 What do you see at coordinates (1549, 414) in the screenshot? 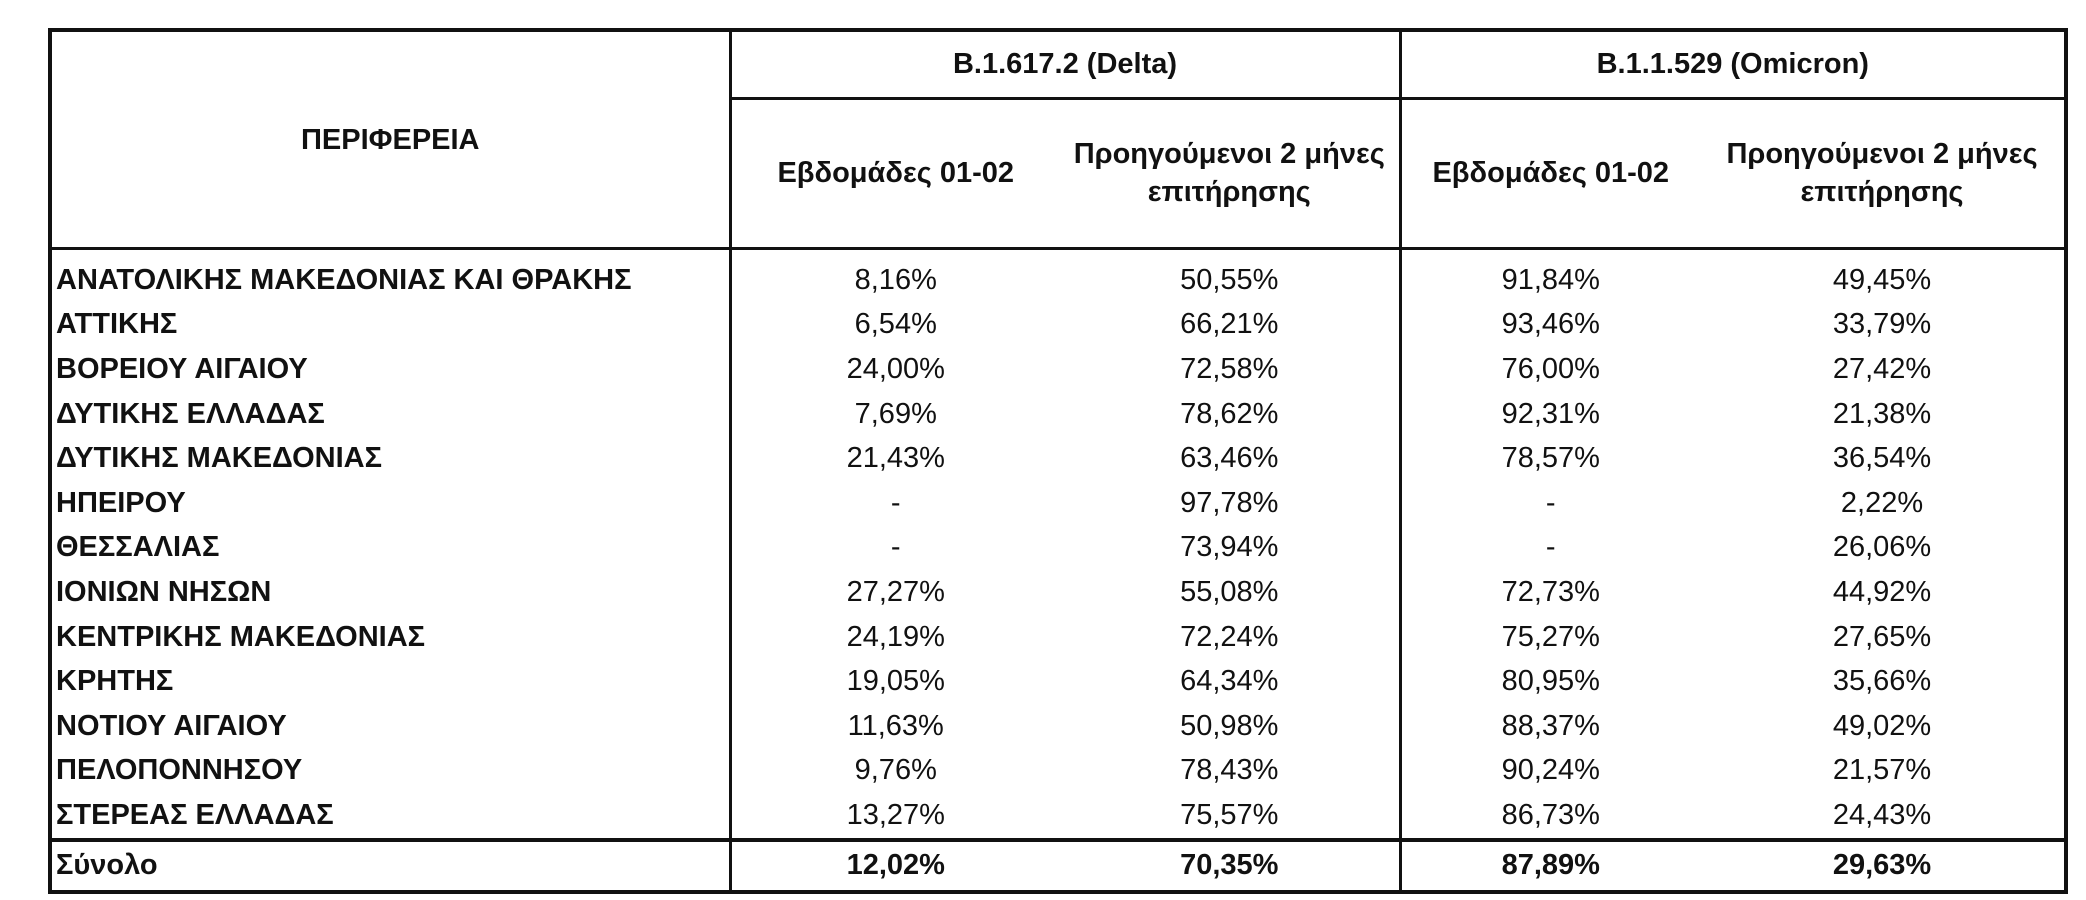
I see `omicron-weeks-value: 92,31%` at bounding box center [1549, 414].